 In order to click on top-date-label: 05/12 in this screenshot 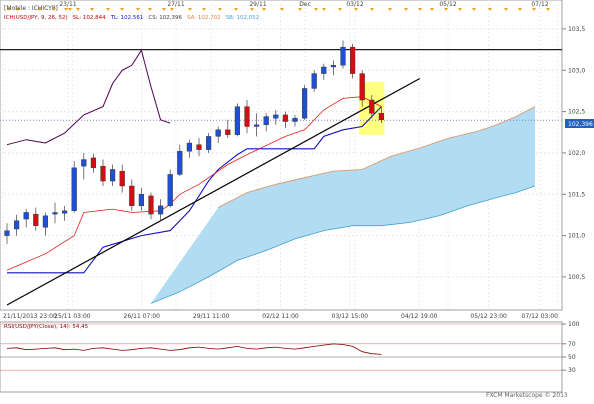, I will do `click(447, 4)`.